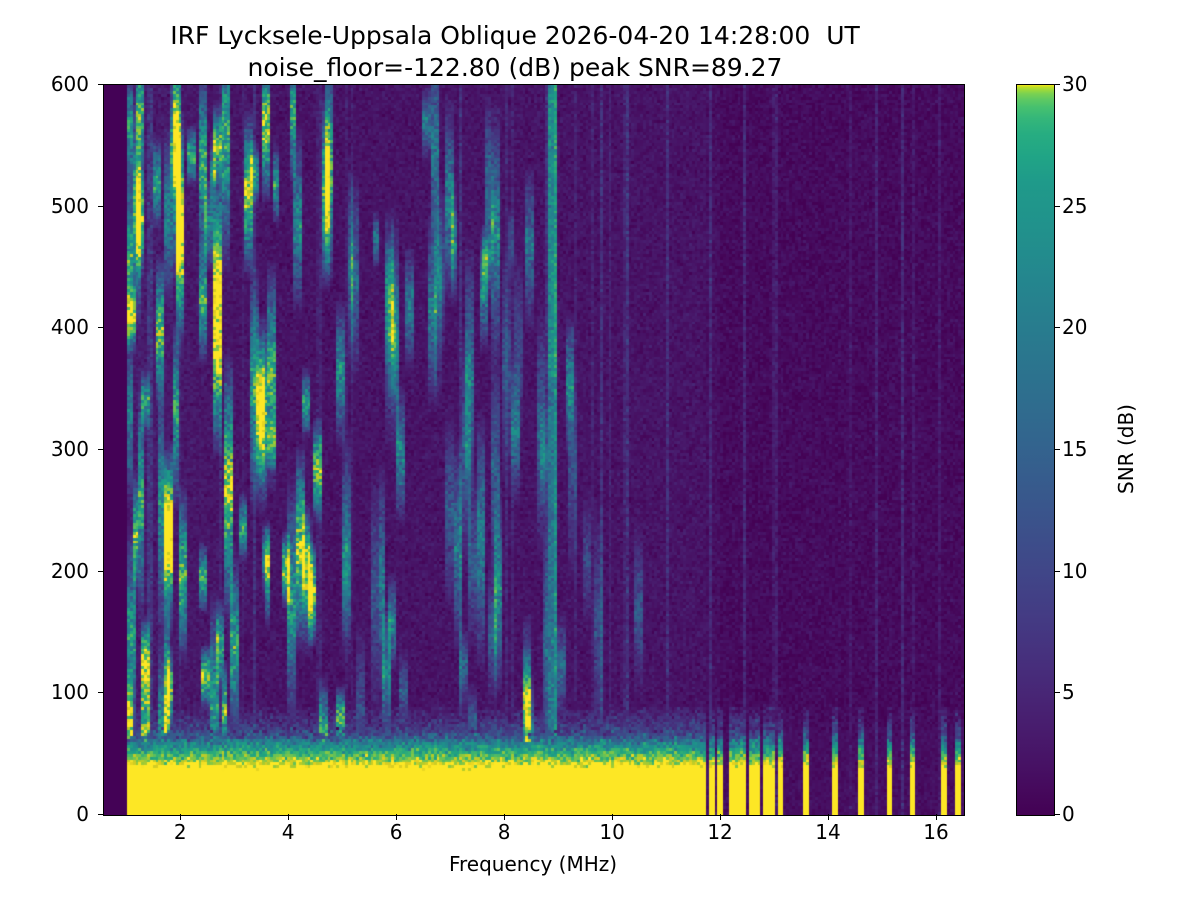  What do you see at coordinates (936, 832) in the screenshot?
I see `x-tick-label: 16` at bounding box center [936, 832].